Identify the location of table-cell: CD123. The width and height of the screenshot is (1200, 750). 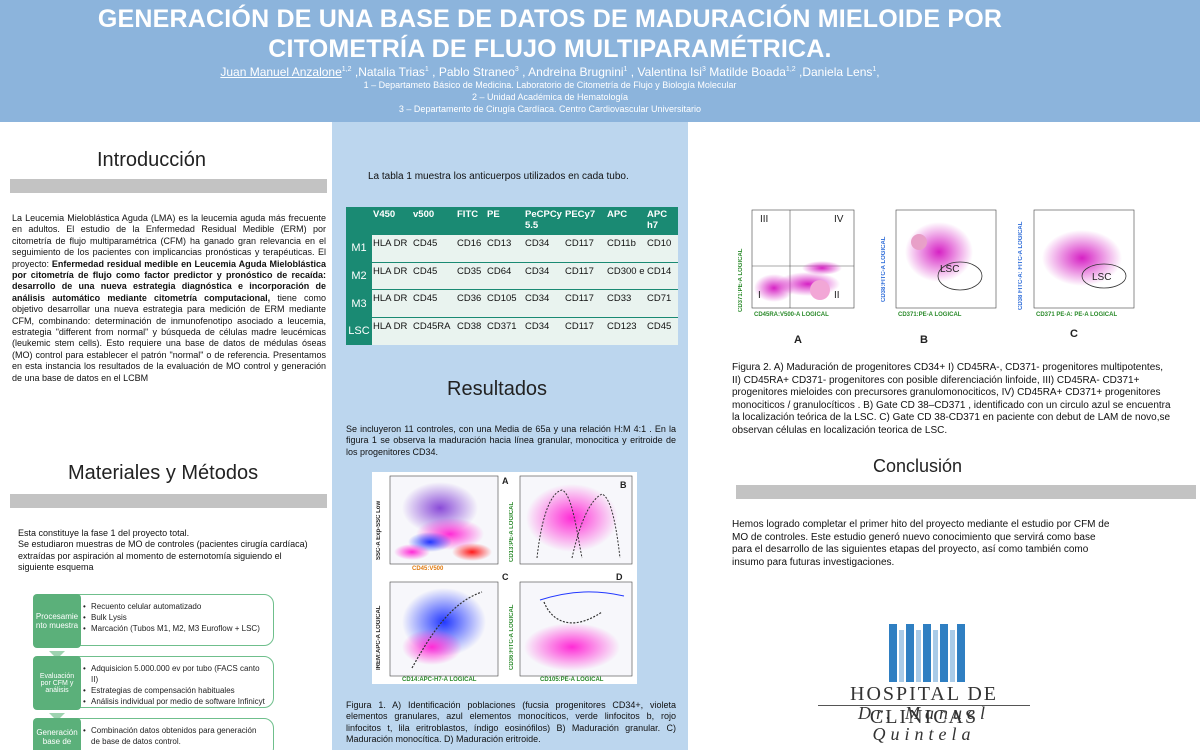
(626, 330).